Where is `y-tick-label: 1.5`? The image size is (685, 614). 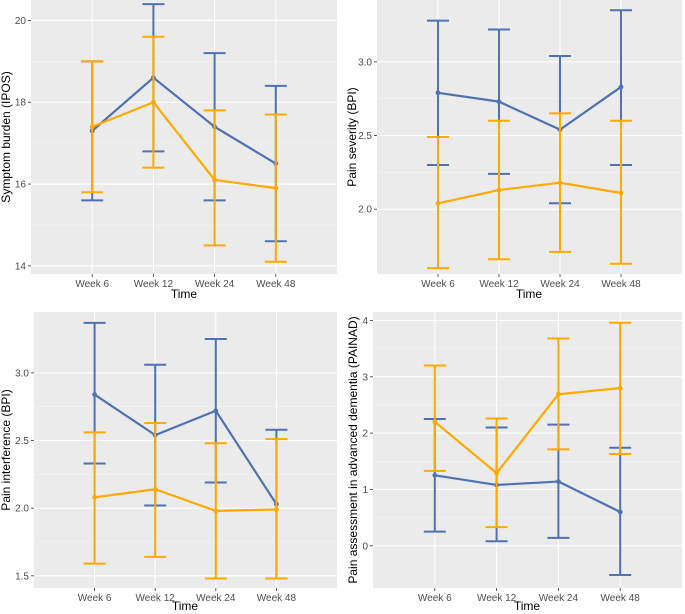 y-tick-label: 1.5 is located at coordinates (22, 576).